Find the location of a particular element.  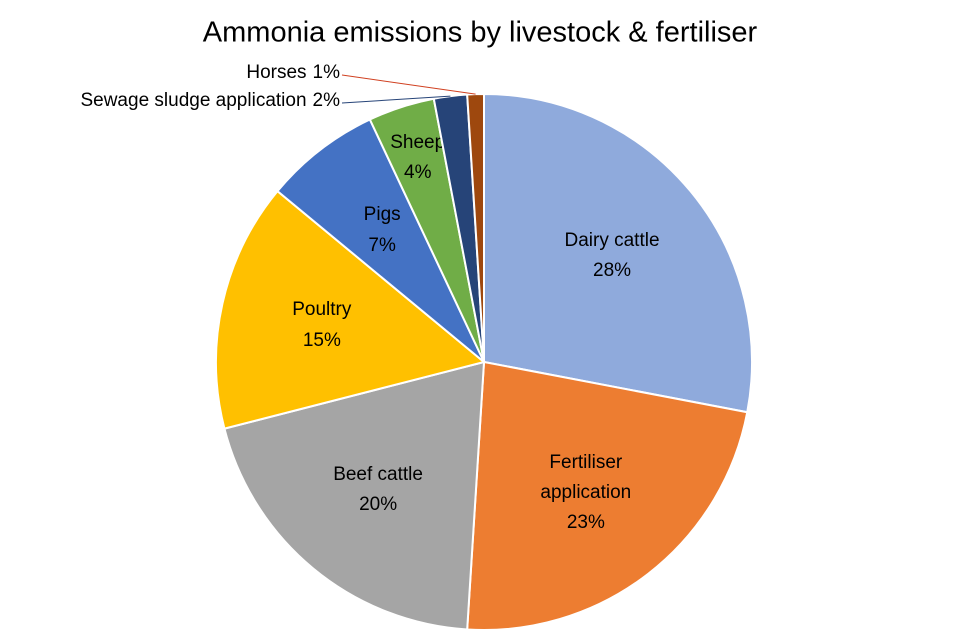

label-box: Fertiliser application 23% is located at coordinates (586, 493).